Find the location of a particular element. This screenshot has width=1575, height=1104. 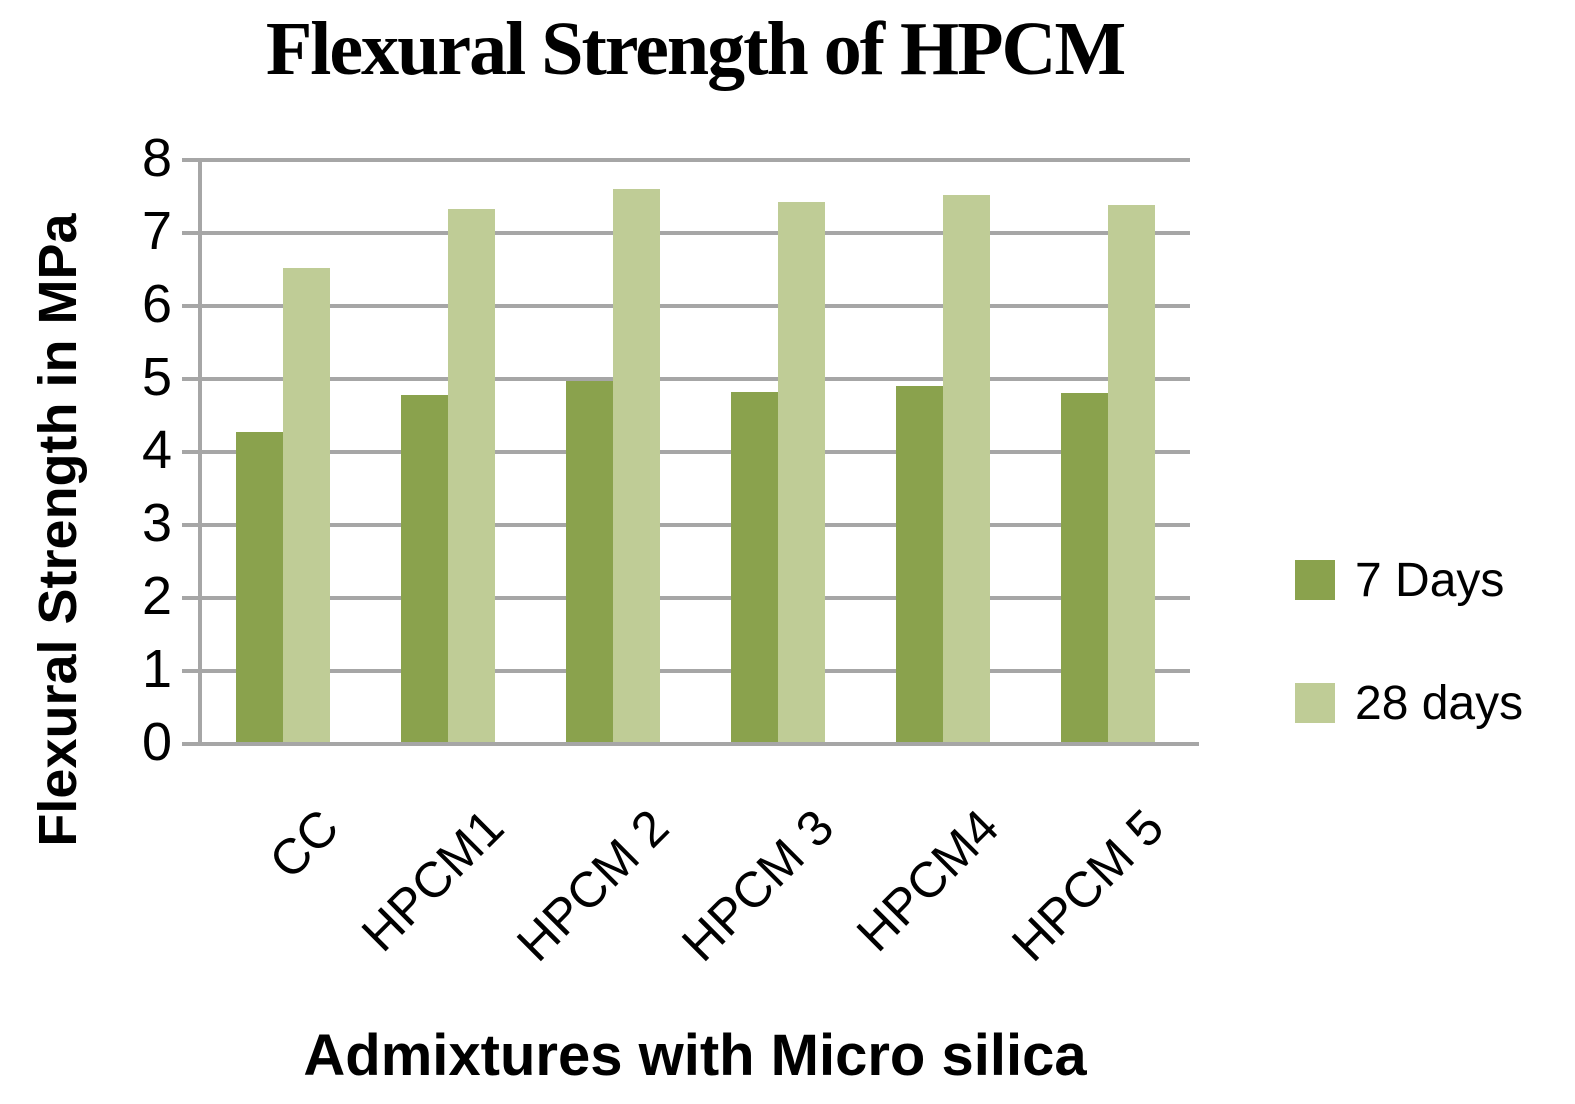

legend-label: 7 Days is located at coordinates (1430, 580).